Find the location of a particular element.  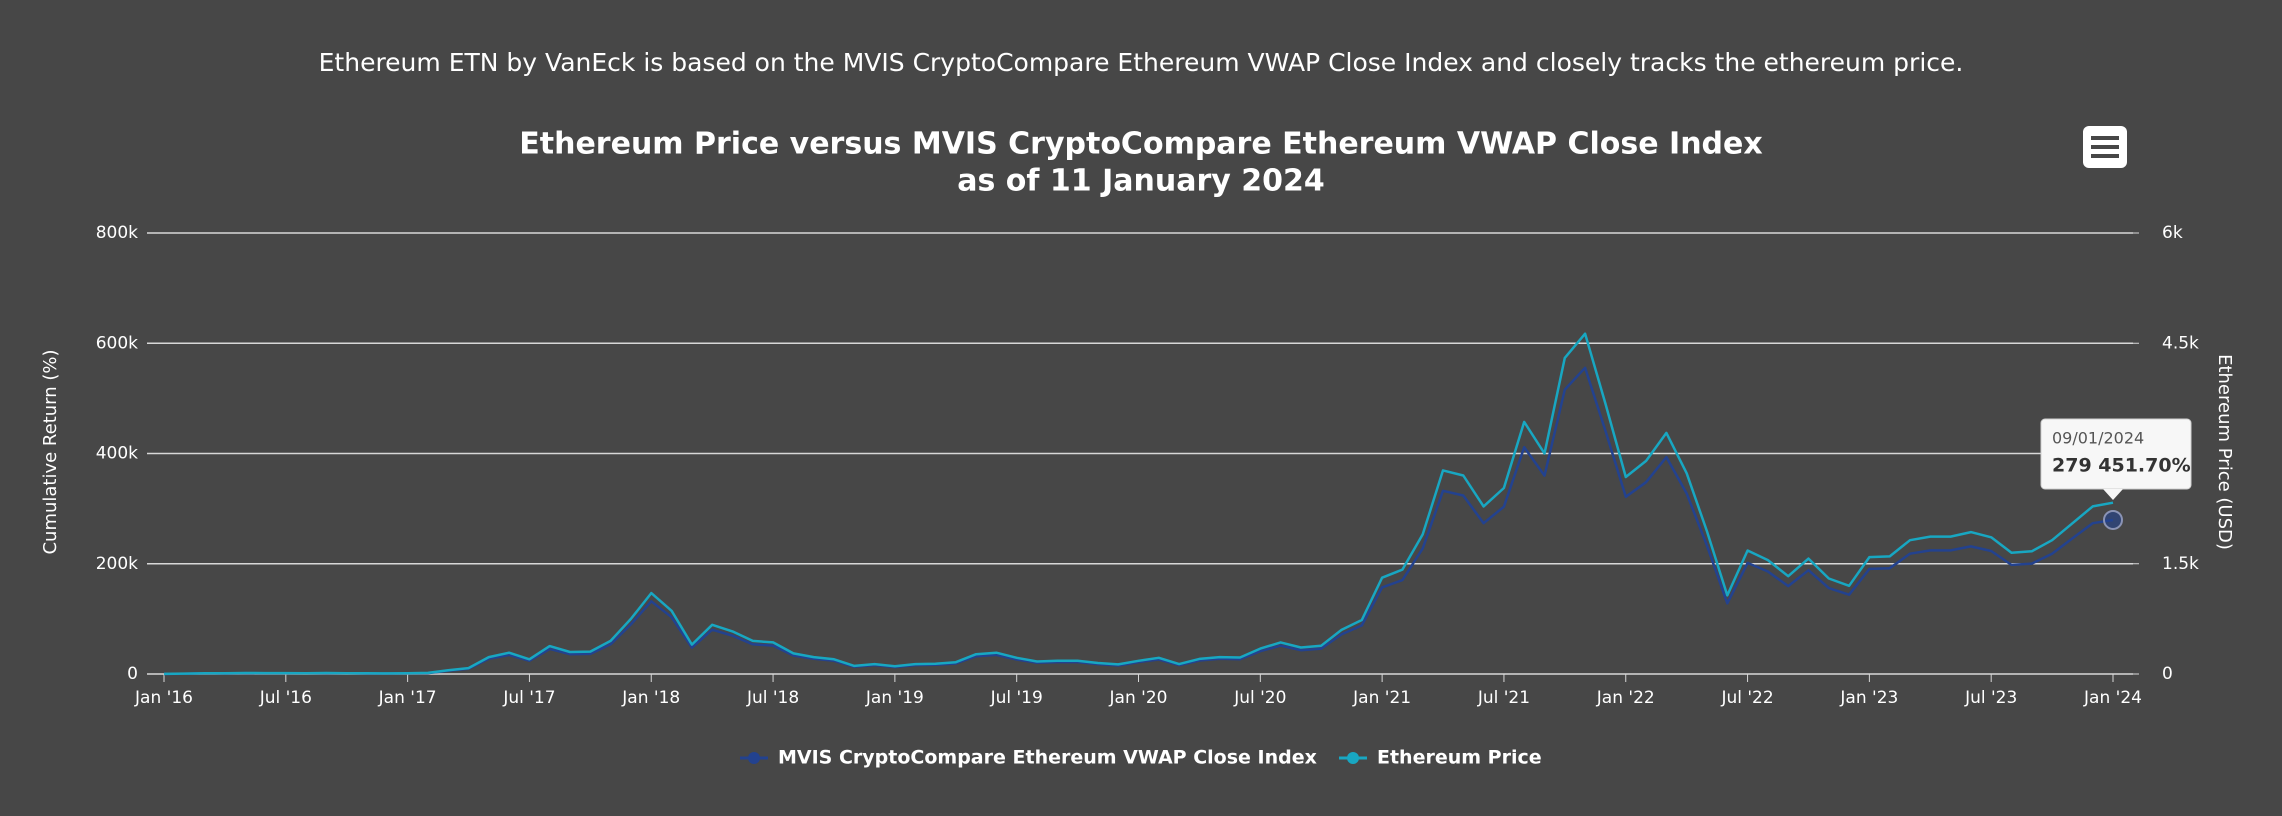

x-tick-label: Jan '20 is located at coordinates (1138, 698).